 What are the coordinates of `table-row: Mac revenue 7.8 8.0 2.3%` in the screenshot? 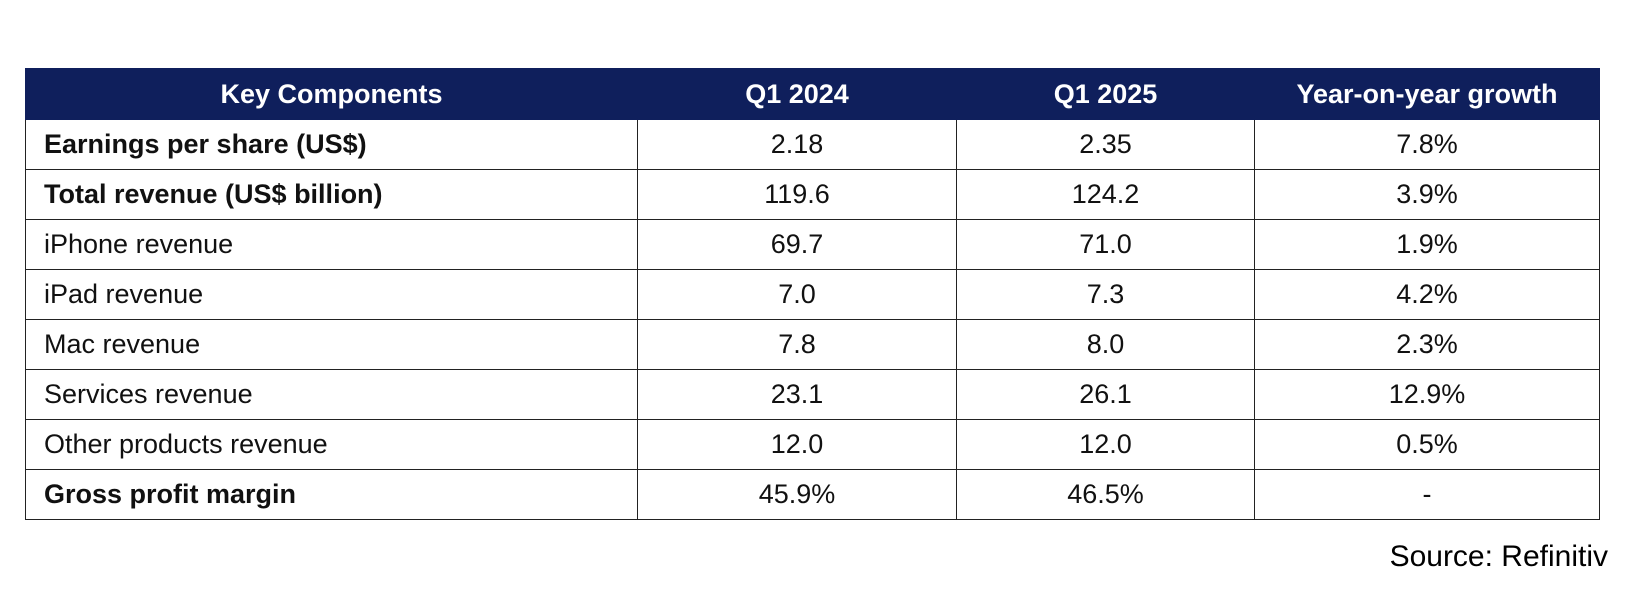 It's located at (812, 344).